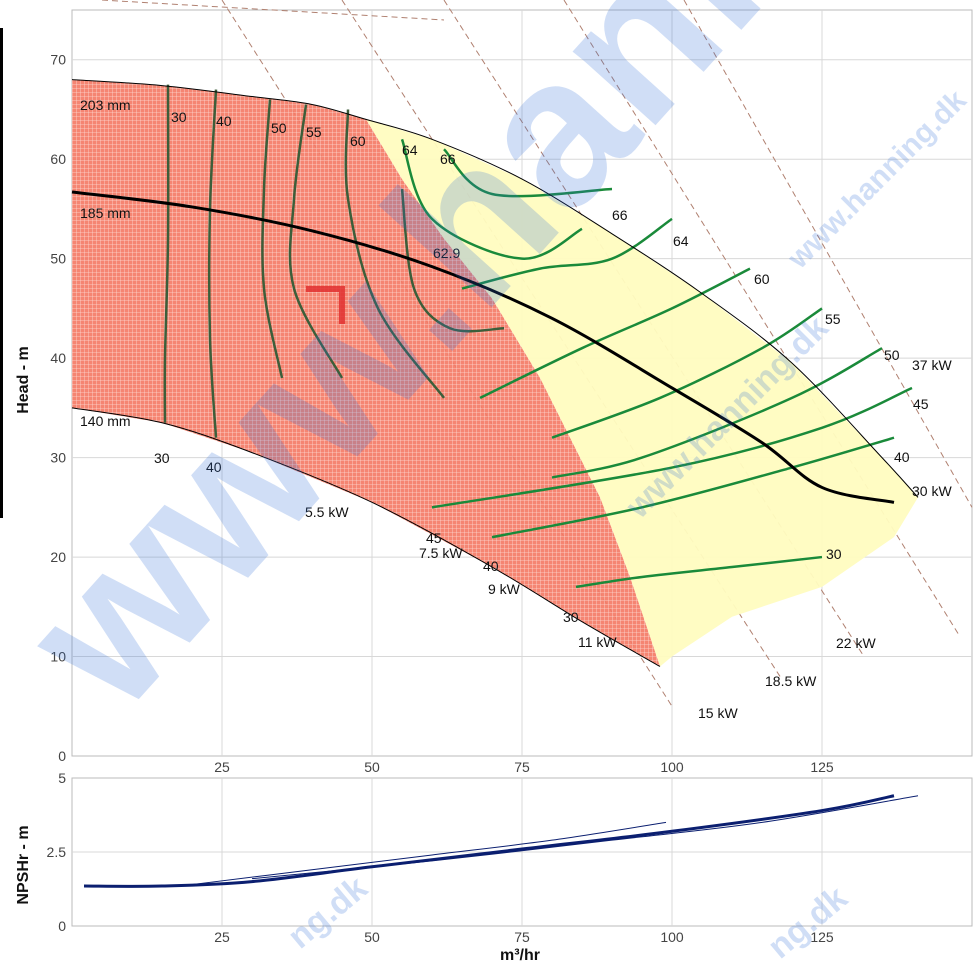  Describe the element at coordinates (522, 767) in the screenshot. I see `head-x-tick-75: 75` at that location.